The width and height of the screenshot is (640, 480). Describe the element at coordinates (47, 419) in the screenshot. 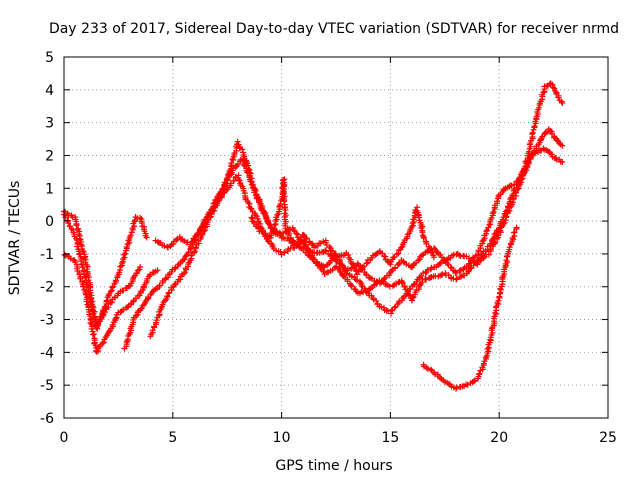

I see `y-tick-label: -6` at that location.